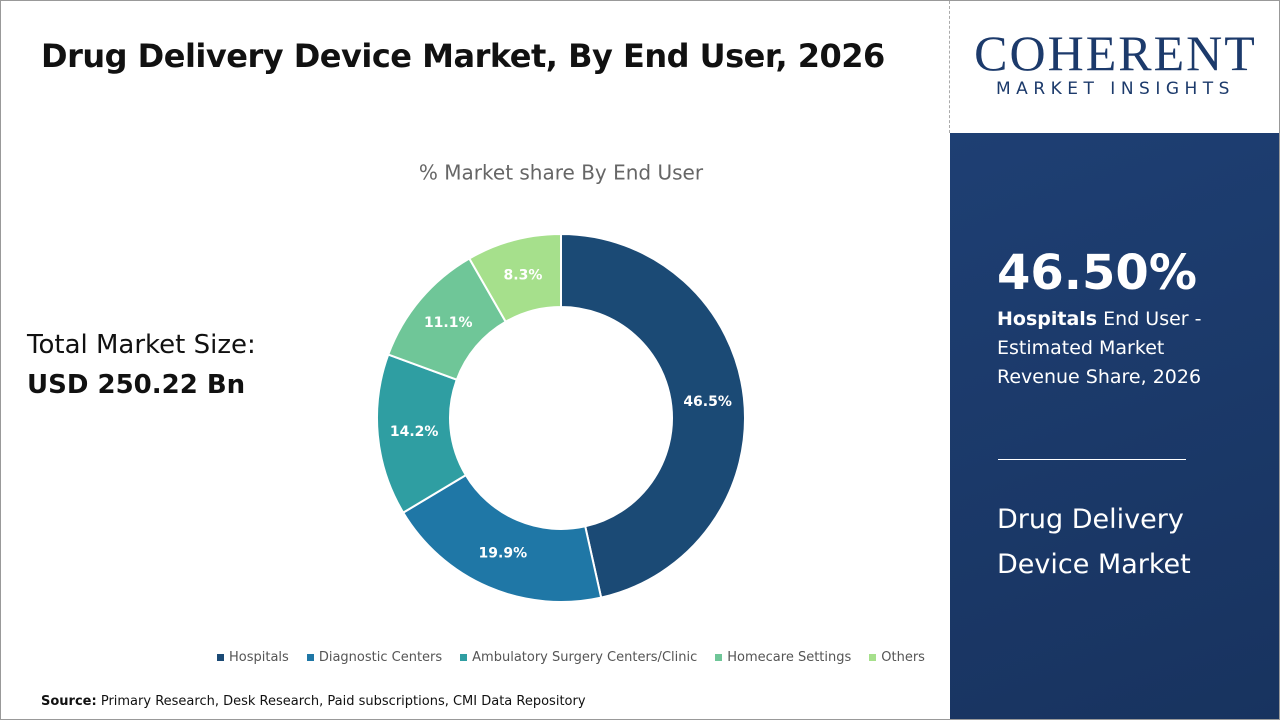 The height and width of the screenshot is (720, 1280). Describe the element at coordinates (259, 657) in the screenshot. I see `legend-label: Hospitals` at that location.